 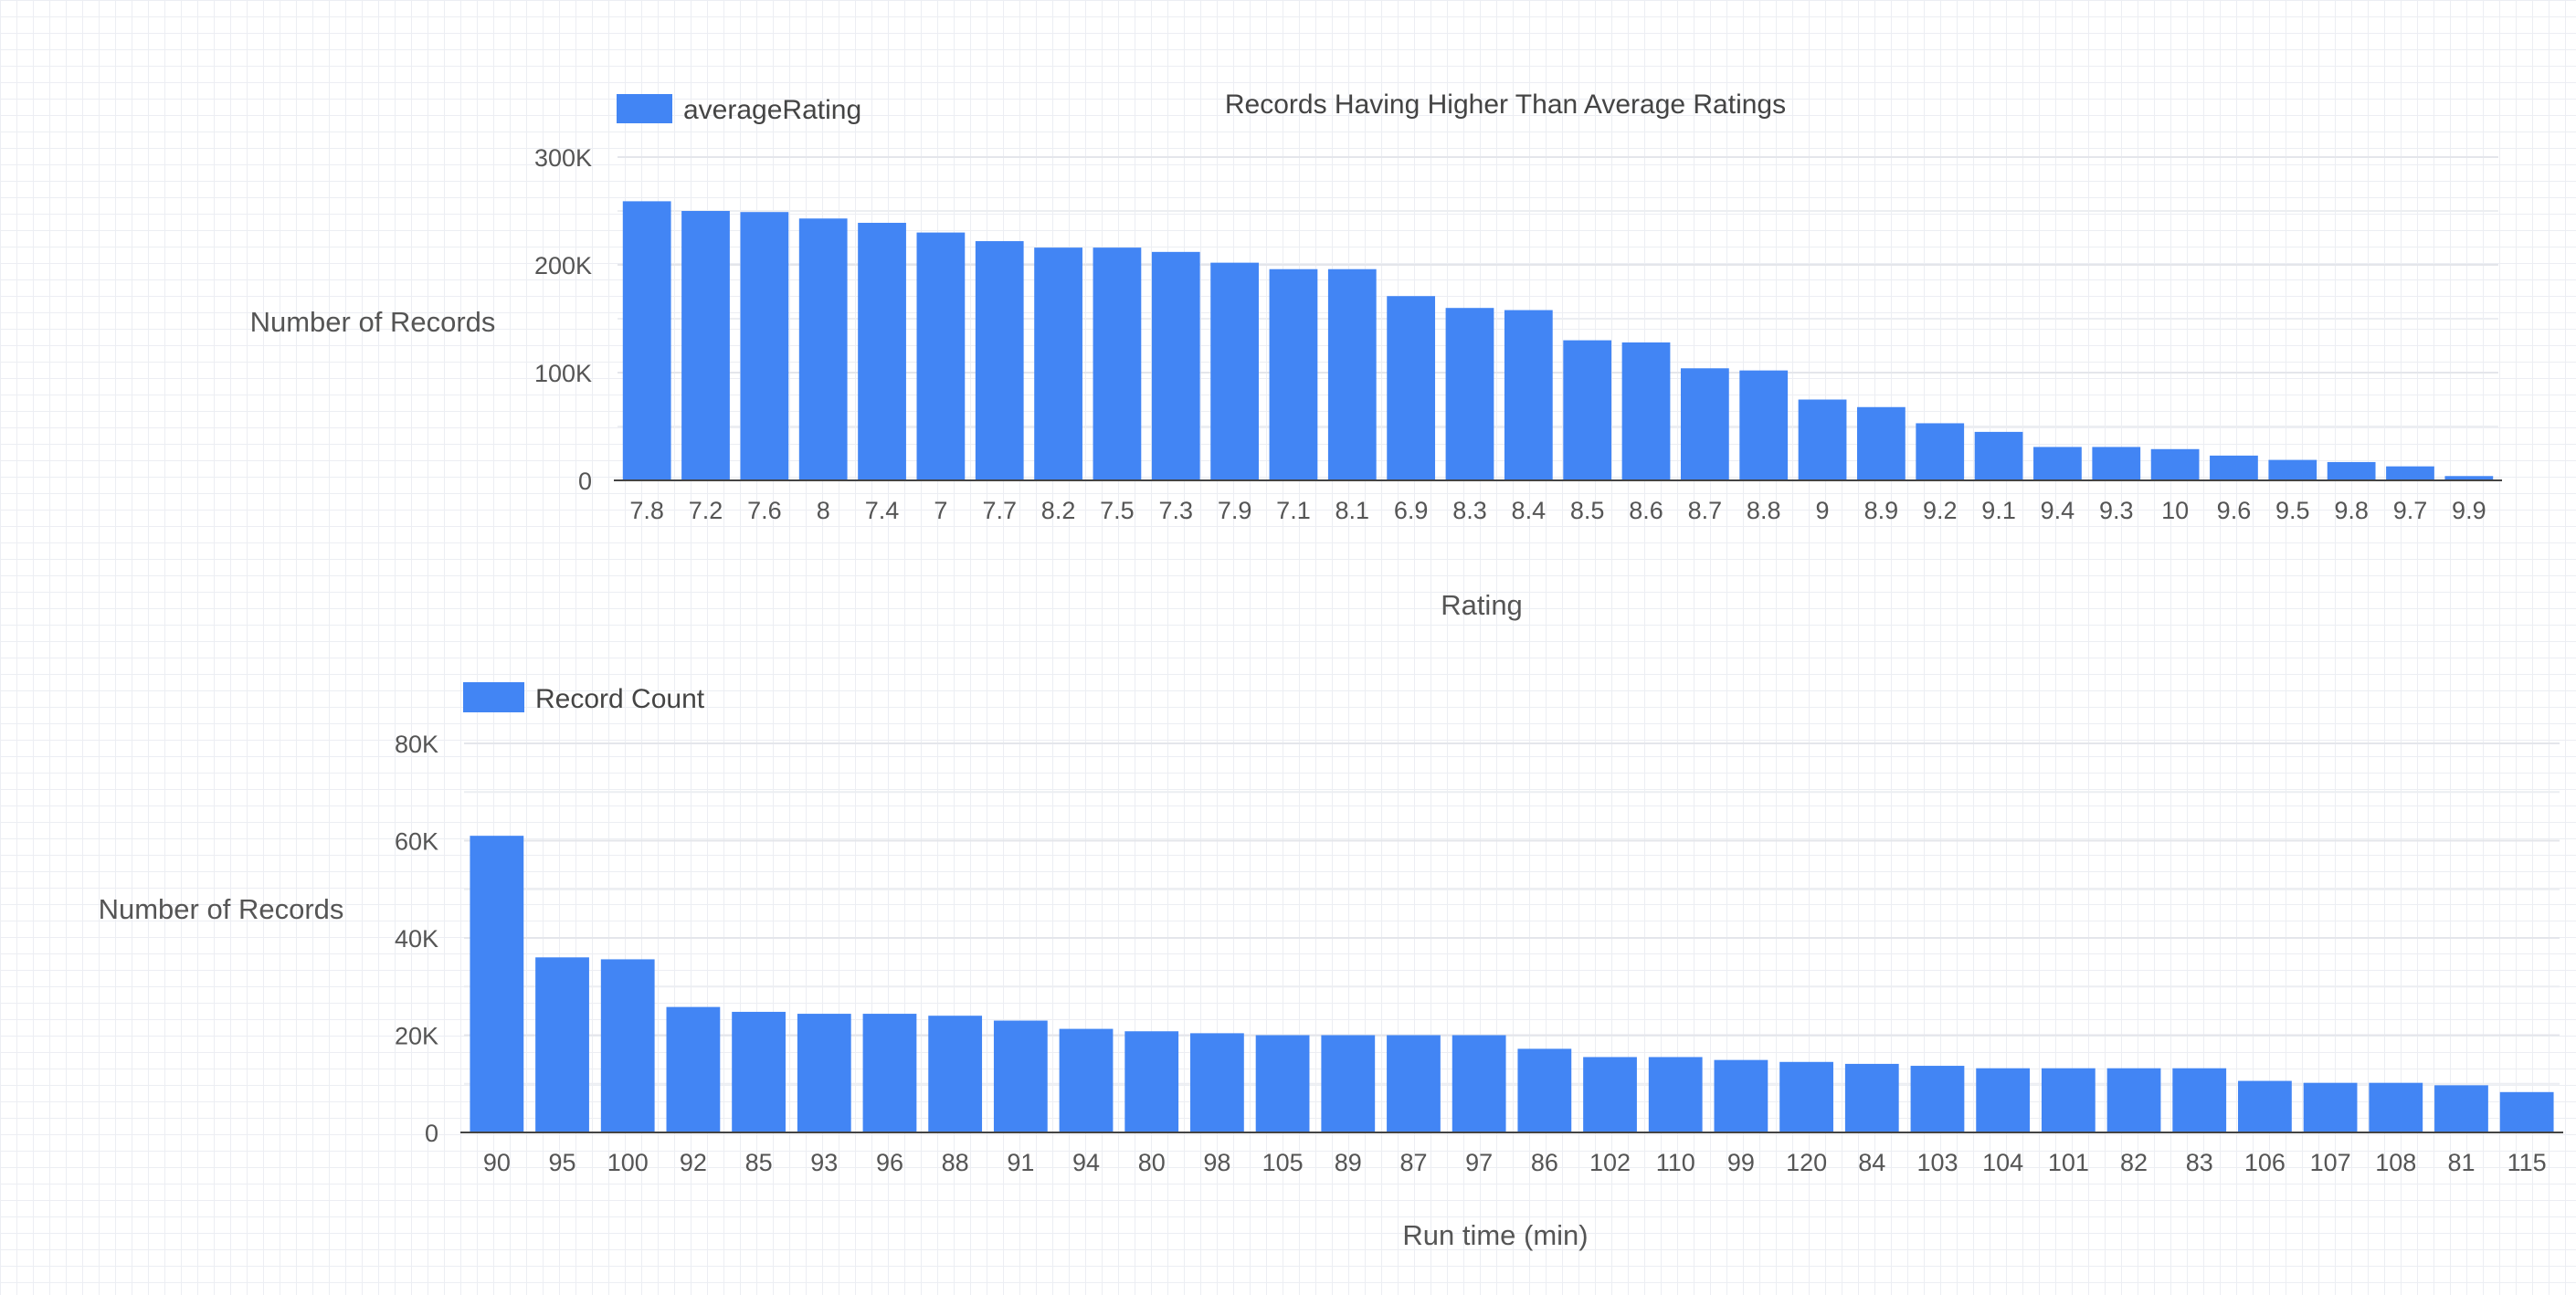 What do you see at coordinates (1529, 511) in the screenshot?
I see `x-tick-label: 8.4` at bounding box center [1529, 511].